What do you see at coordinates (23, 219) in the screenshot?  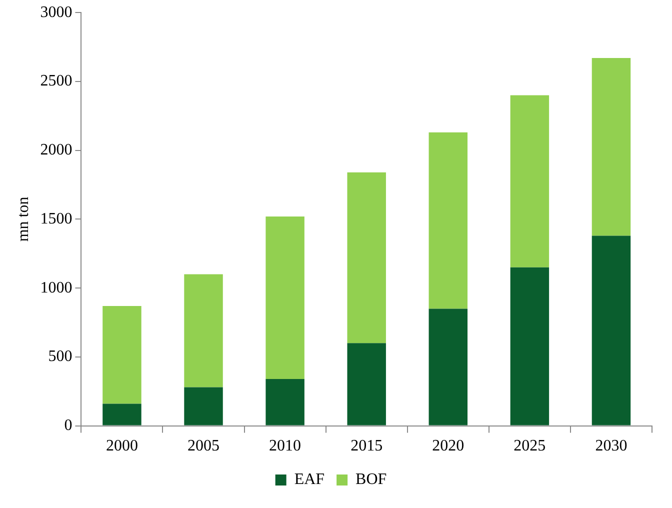 I see `y-axis-title: mn ton` at bounding box center [23, 219].